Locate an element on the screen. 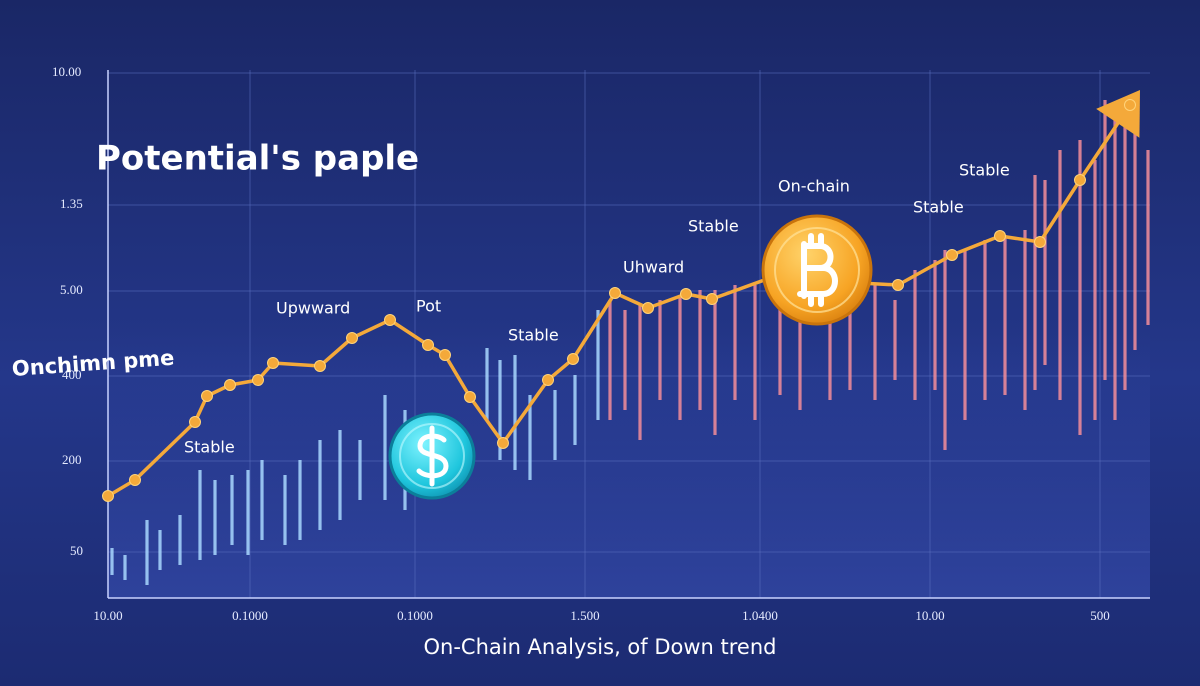  y-tick-label: 200 is located at coordinates (72, 459).